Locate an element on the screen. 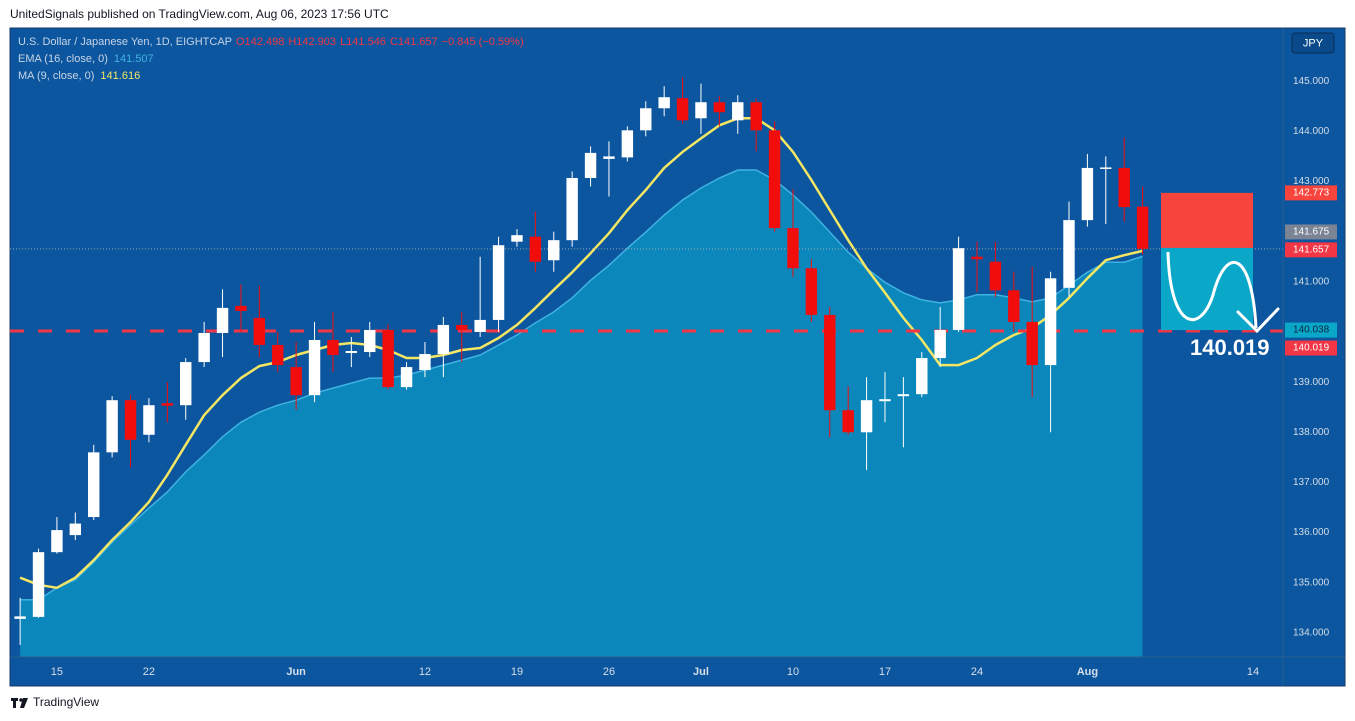 The height and width of the screenshot is (721, 1355). stop-price-tag: 142.773 is located at coordinates (1311, 193).